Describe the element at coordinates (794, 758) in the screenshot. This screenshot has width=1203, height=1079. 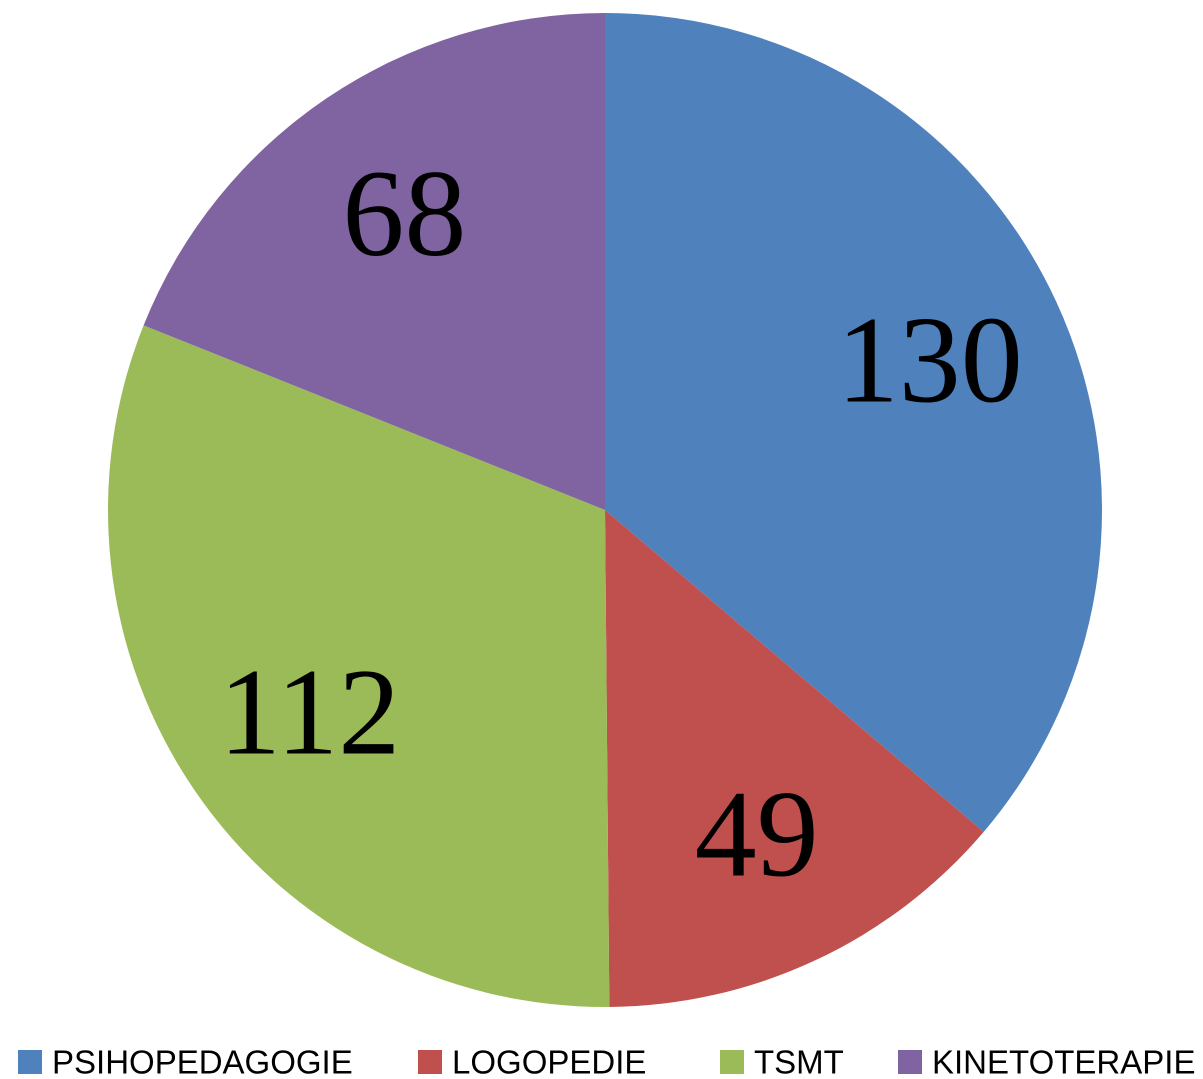
I see `pie-slice` at that location.